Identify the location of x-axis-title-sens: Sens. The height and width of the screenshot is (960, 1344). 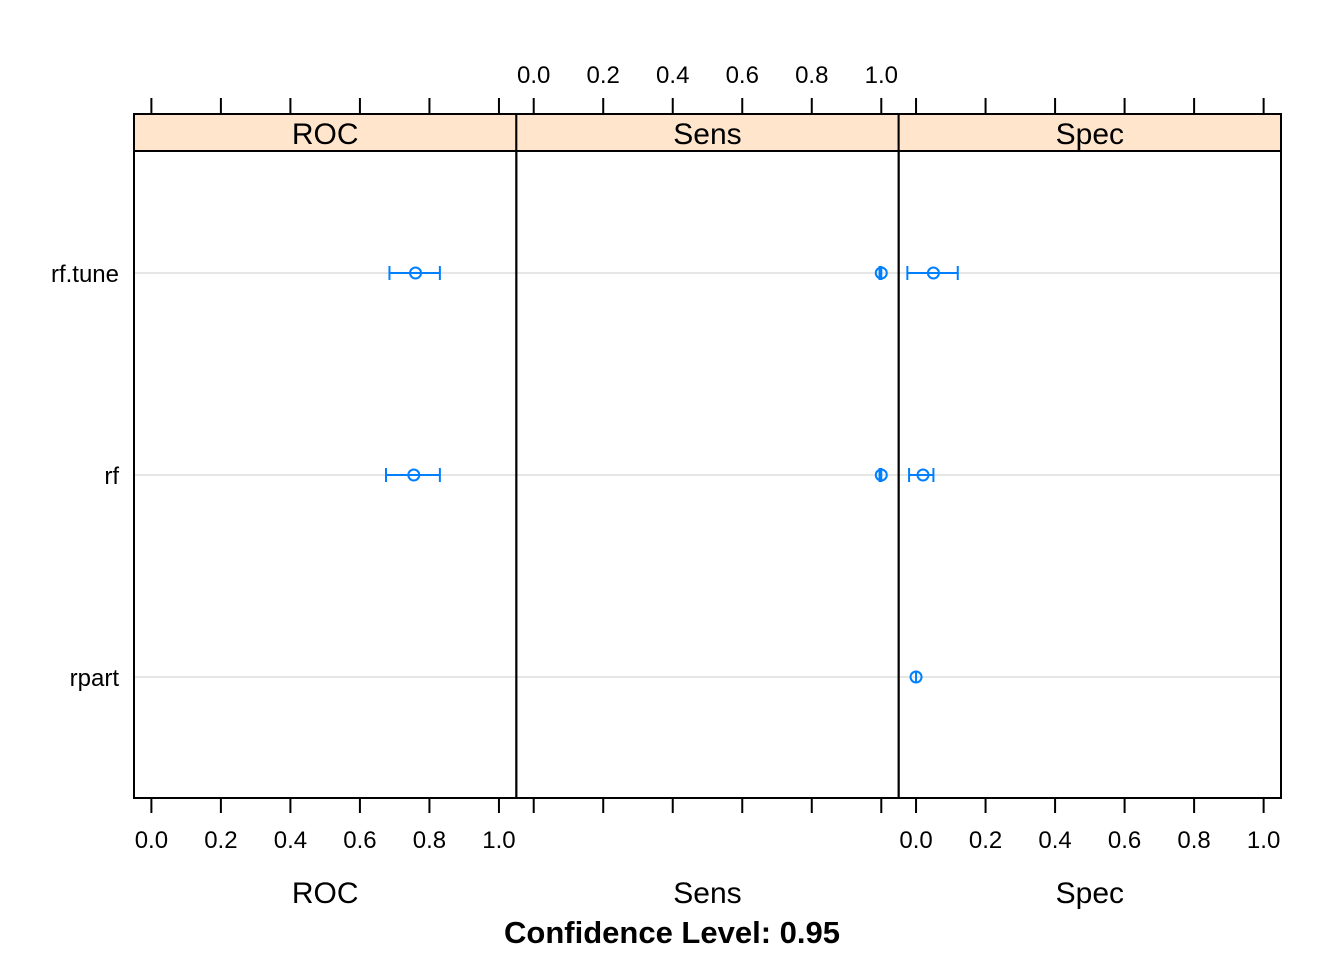
(707, 893).